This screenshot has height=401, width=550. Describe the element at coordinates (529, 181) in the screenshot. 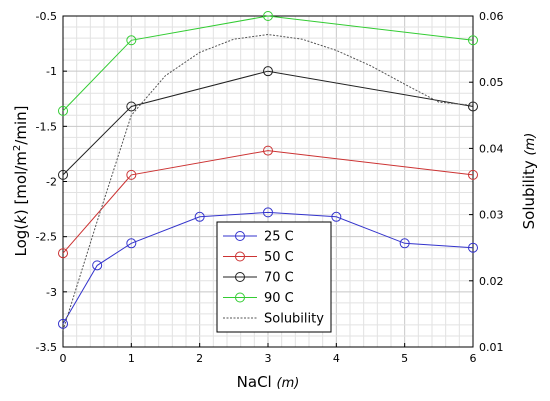

I see `y-axis-right-title: Solubility (m)` at that location.